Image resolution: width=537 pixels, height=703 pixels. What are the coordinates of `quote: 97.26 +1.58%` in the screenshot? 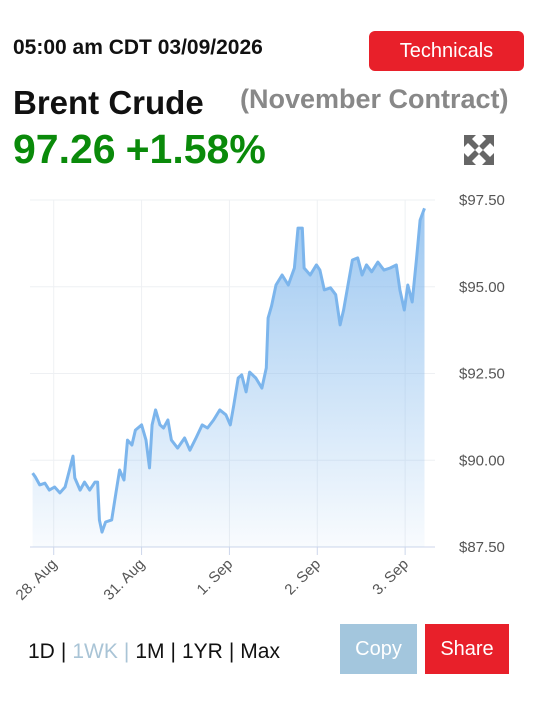 It's located at (144, 149).